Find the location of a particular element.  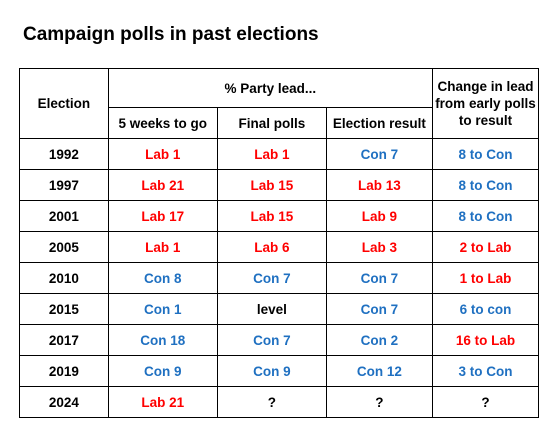

weeks5-cell: Lab 17 is located at coordinates (162, 216).